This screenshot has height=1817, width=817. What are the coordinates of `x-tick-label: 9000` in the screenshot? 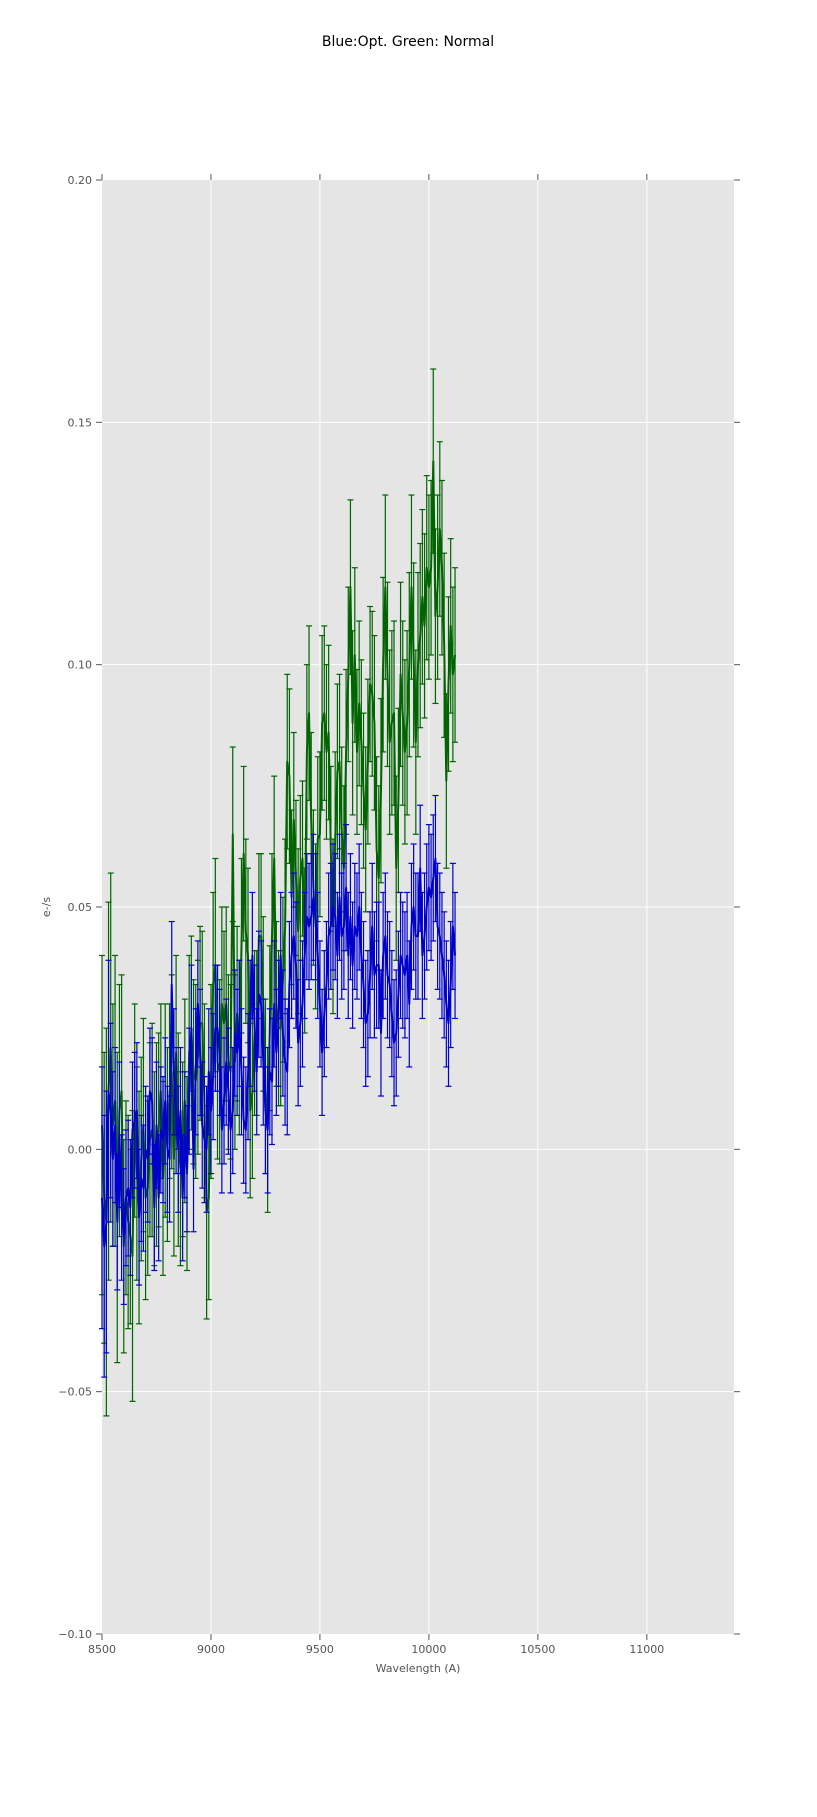 It's located at (211, 1649).